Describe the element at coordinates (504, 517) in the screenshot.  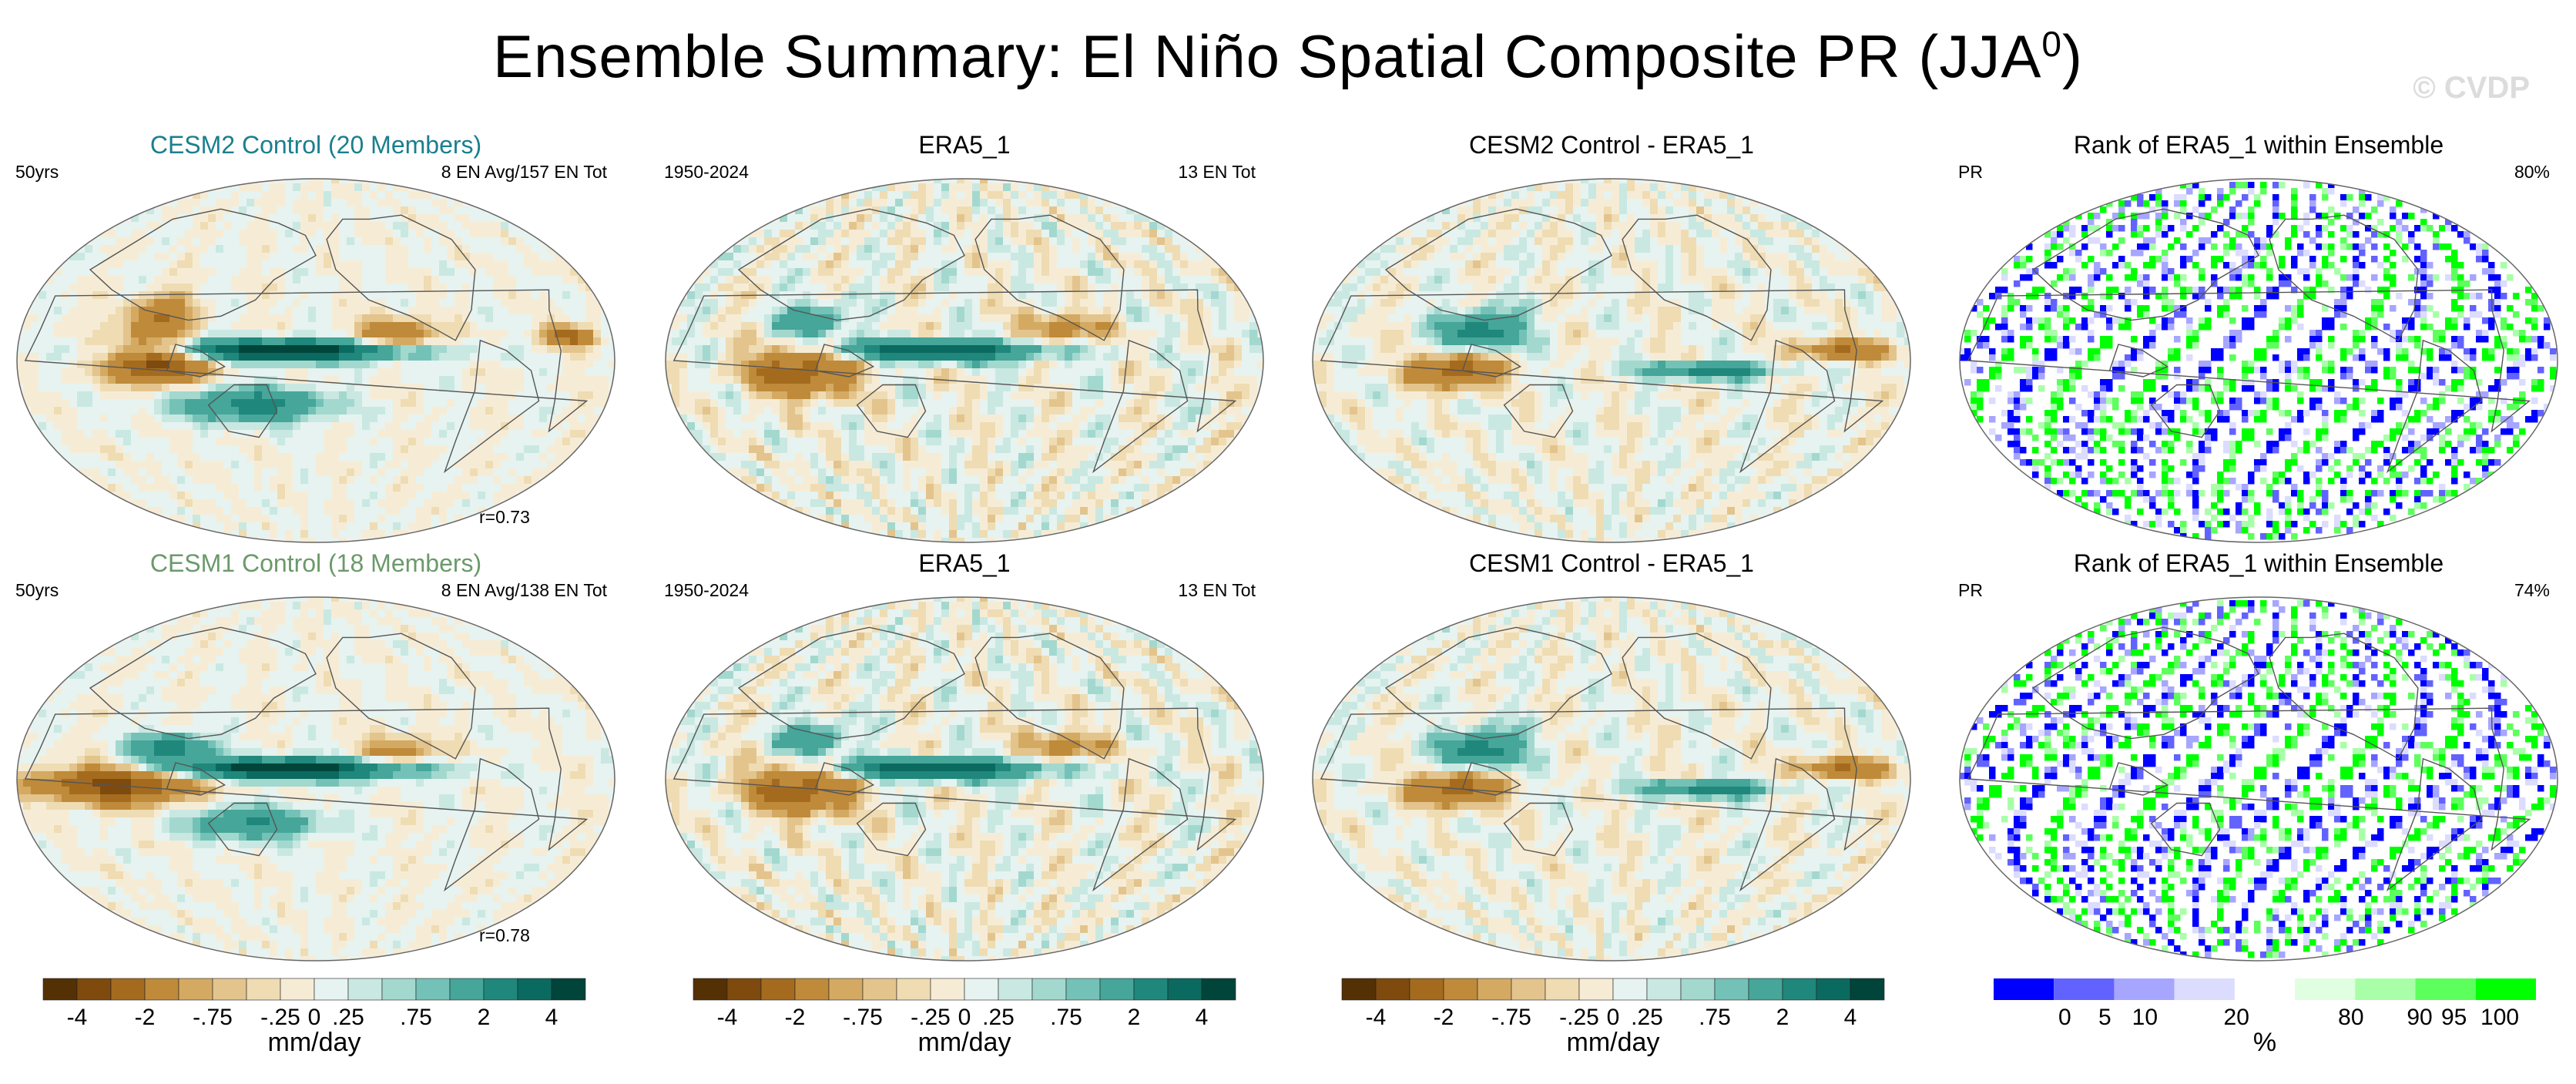
I see `pattern-correlation-label: r=0.73` at that location.